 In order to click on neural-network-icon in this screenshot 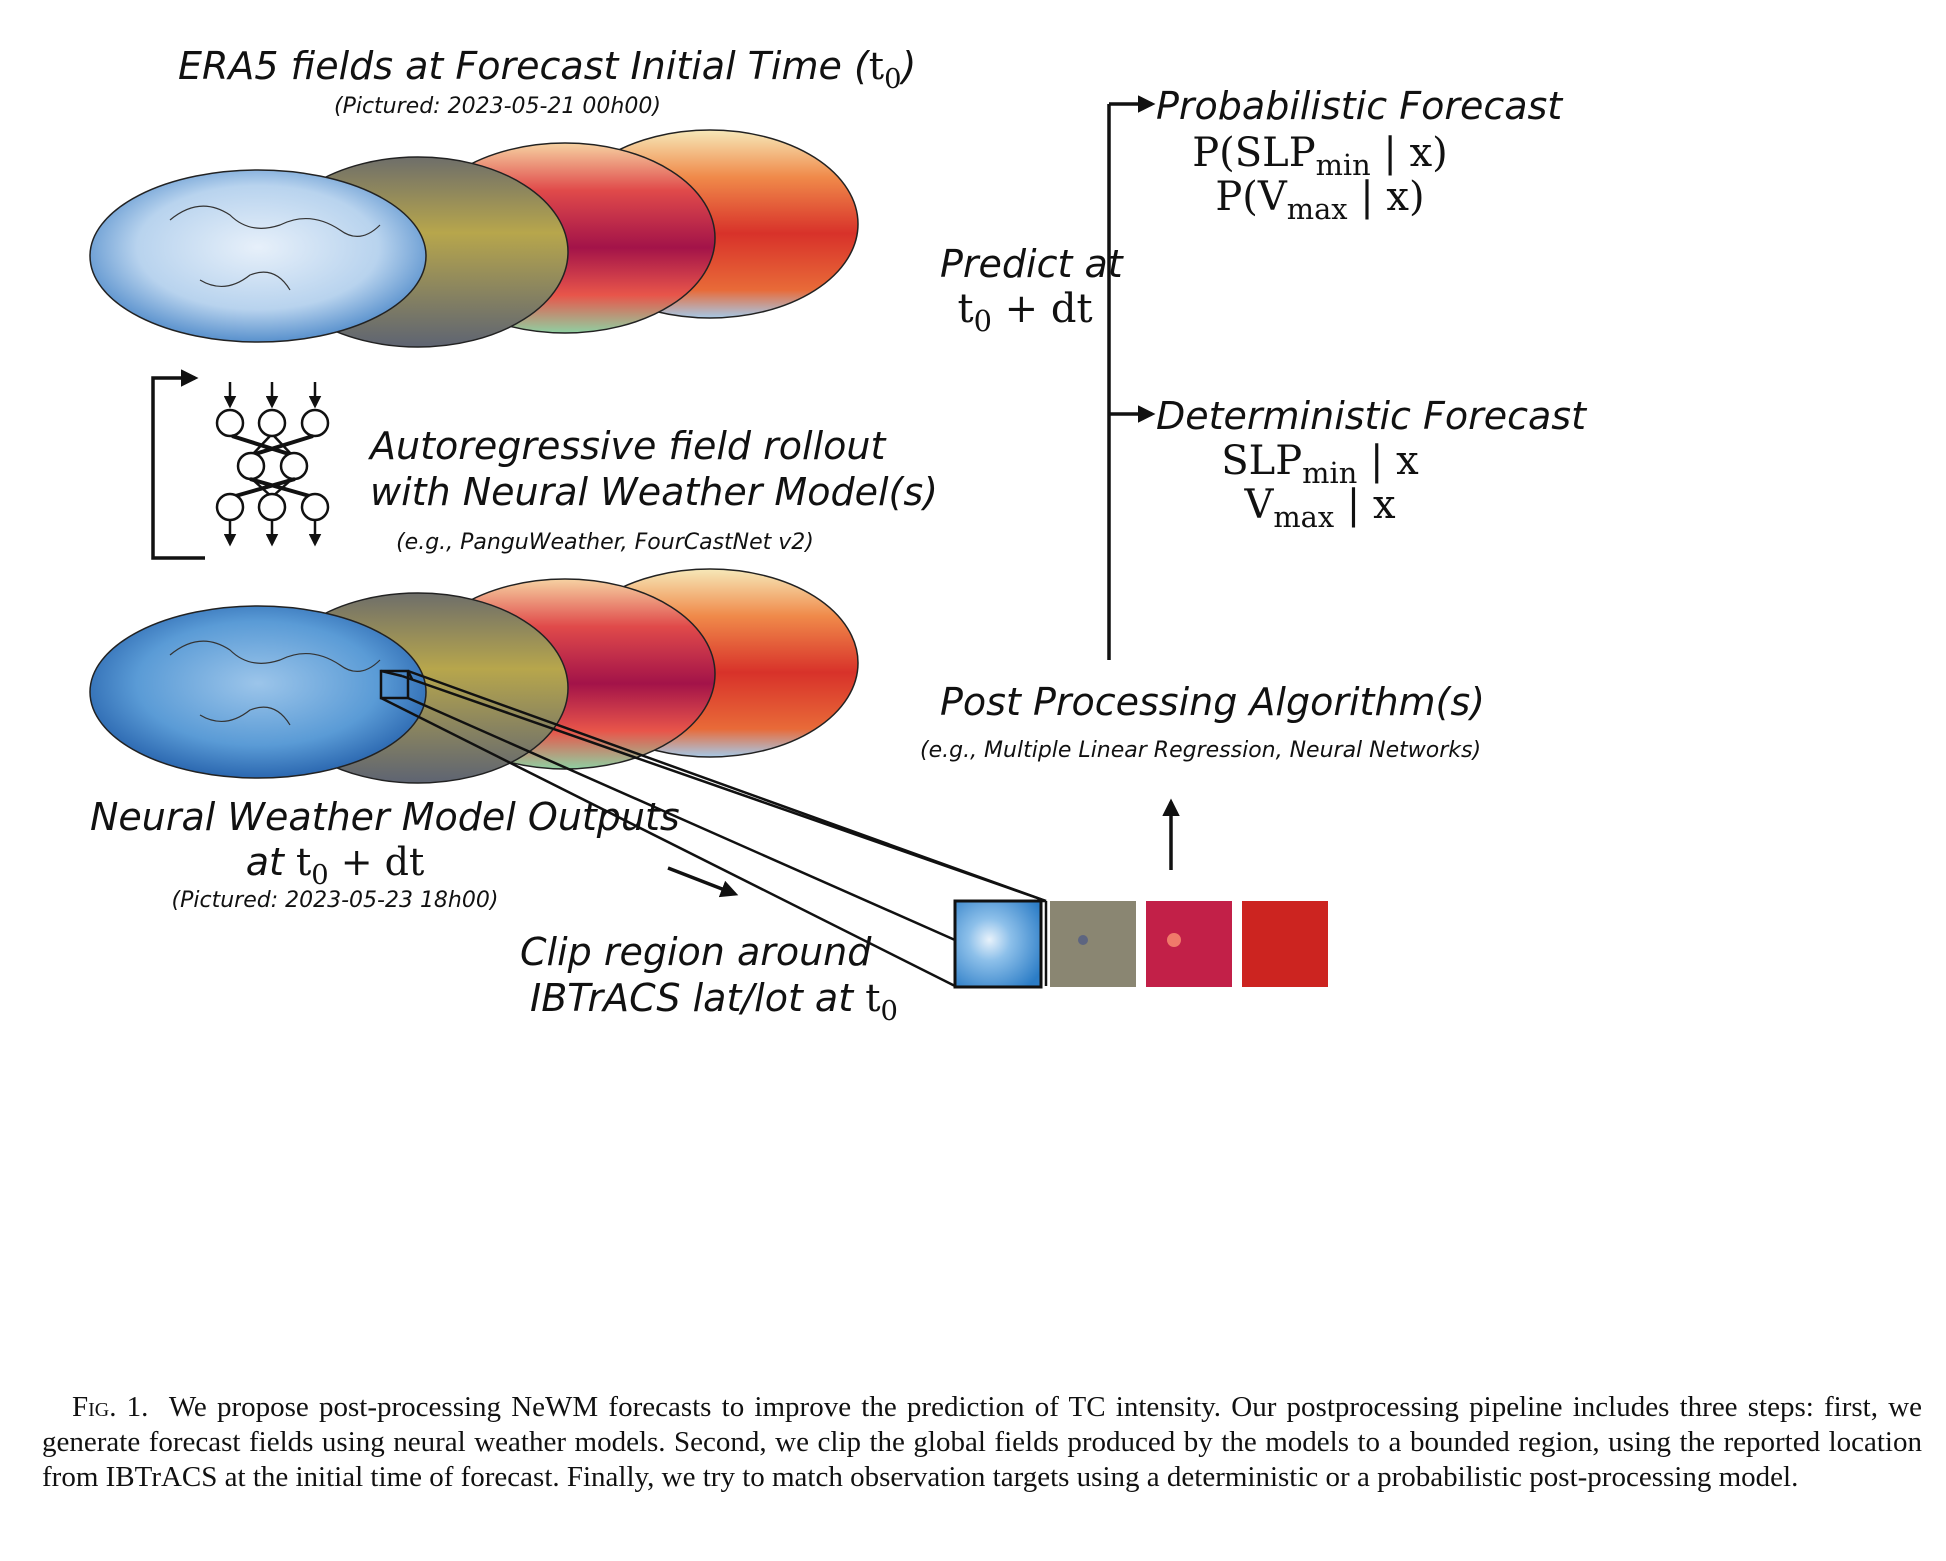, I will do `click(272, 464)`.